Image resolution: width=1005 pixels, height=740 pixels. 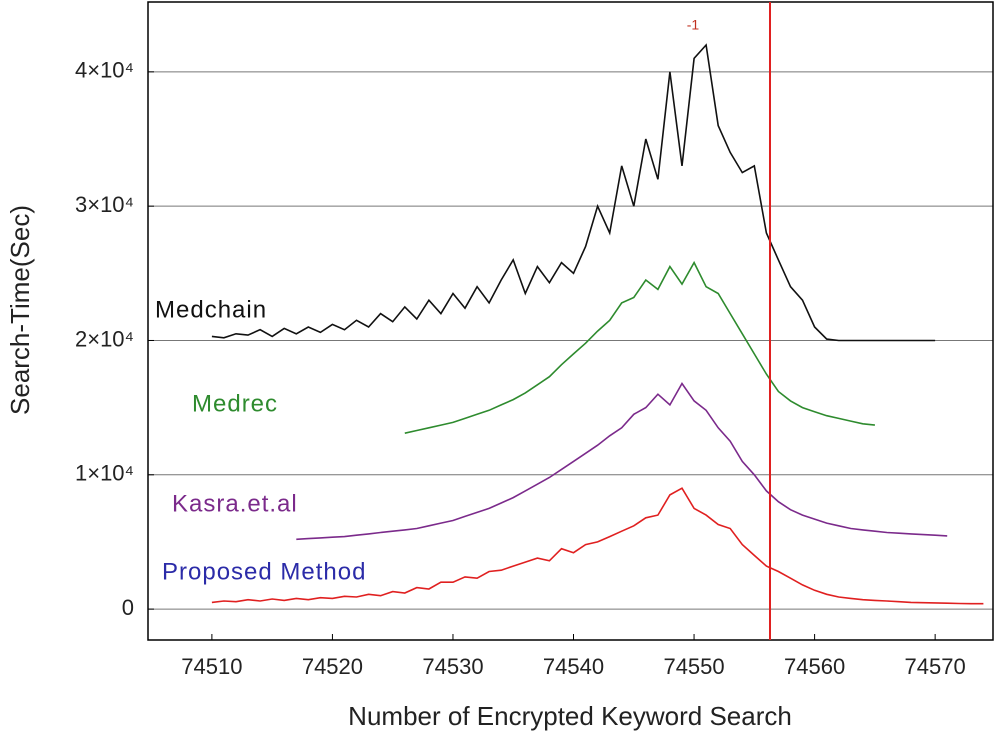 I want to click on y-tick-label: 1×10⁴, so click(x=104, y=473).